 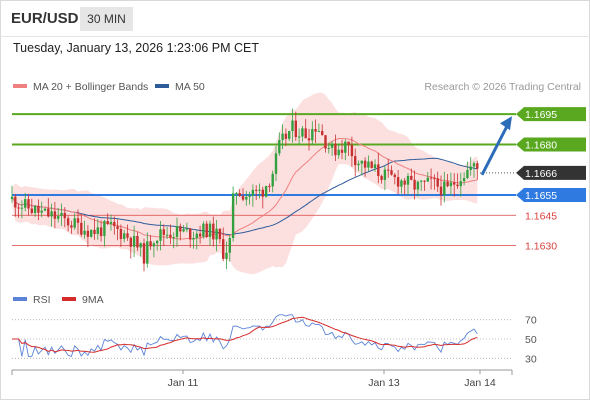 I want to click on symbol-title: EUR/USD, so click(x=45, y=18).